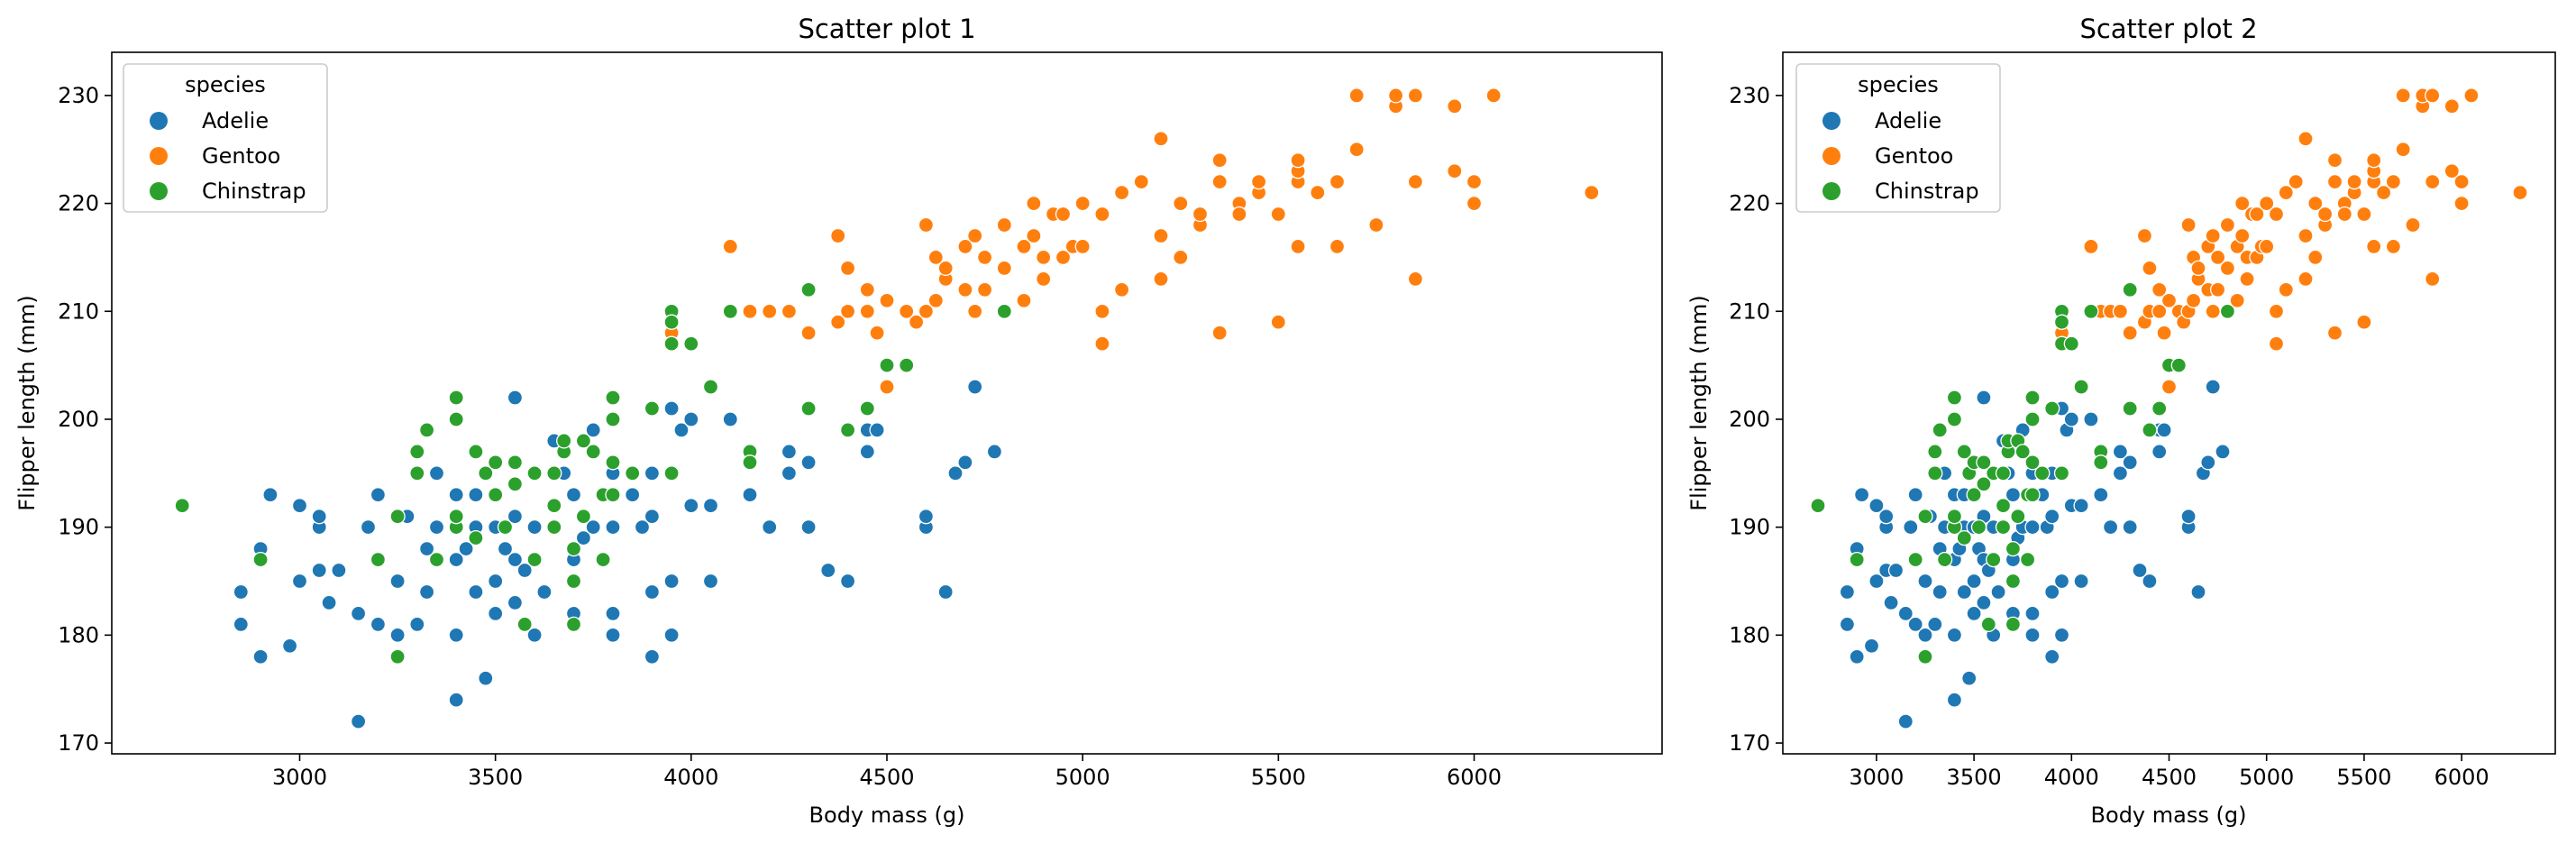  I want to click on y-ticks: 170 180 190 200 210 220 230, so click(85, 419).